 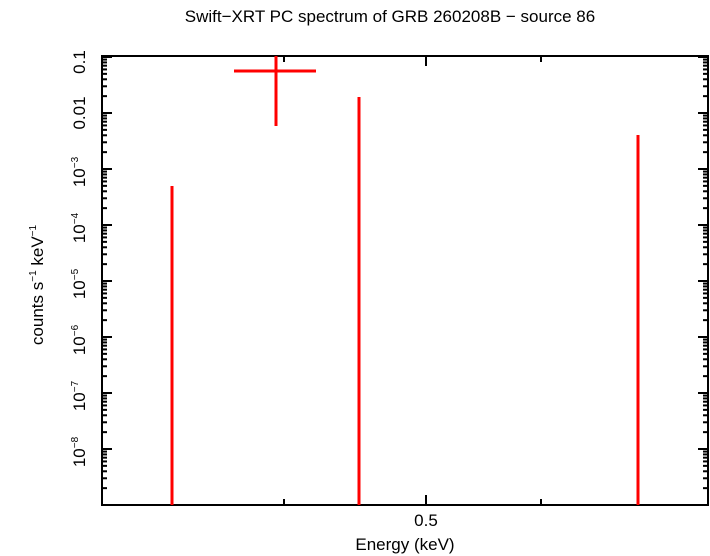 I want to click on x-axis-label: Energy (keV), so click(x=405, y=544).